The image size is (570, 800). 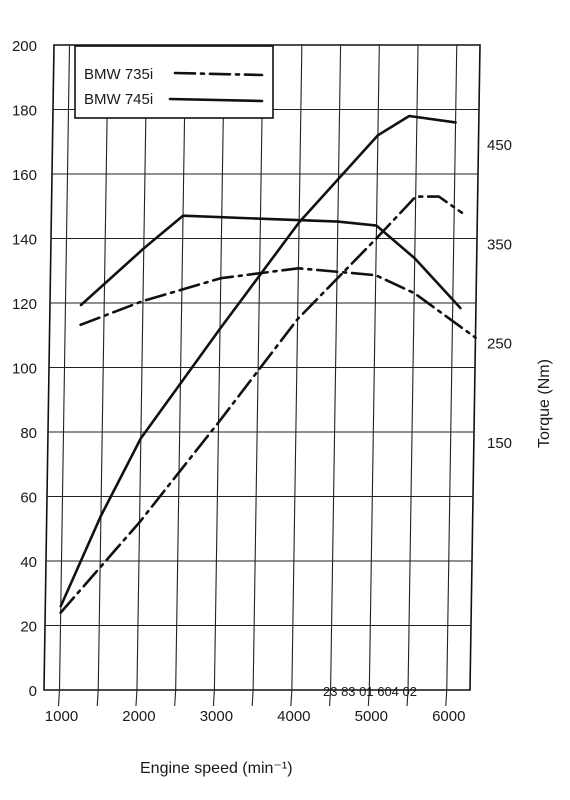 What do you see at coordinates (216, 100) in the screenshot?
I see `legend-swatch-solid` at bounding box center [216, 100].